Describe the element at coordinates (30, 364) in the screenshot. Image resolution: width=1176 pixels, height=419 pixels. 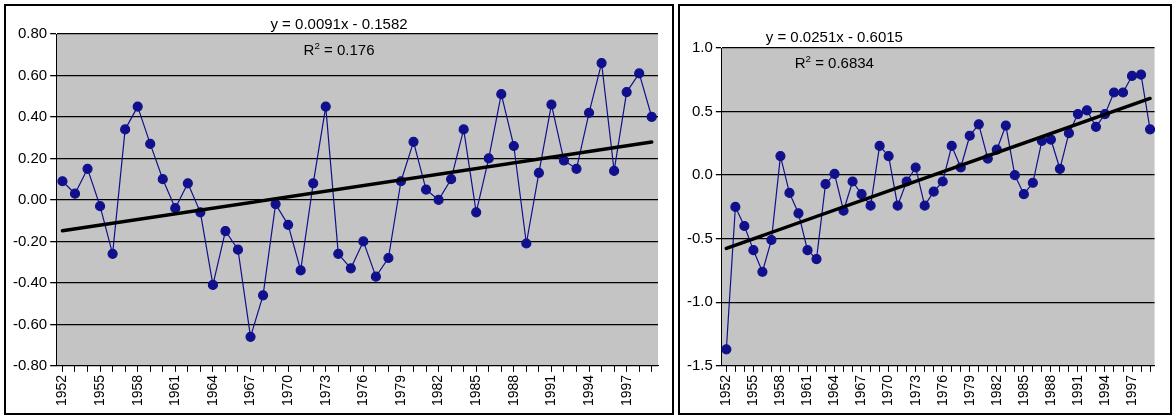
I see `y-tick-label: -0.80` at that location.